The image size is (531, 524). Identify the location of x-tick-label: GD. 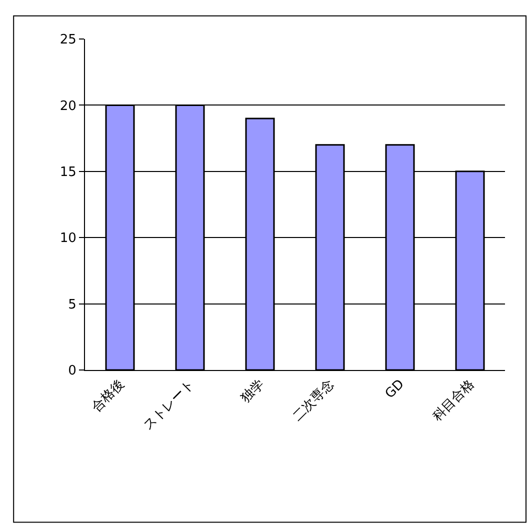
(395, 389).